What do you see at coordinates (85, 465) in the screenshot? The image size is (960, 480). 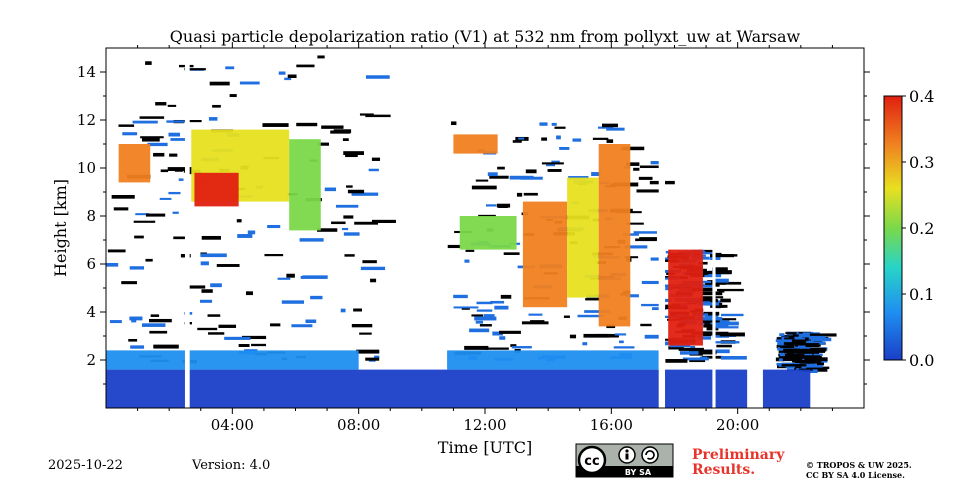 I see `footer-date: 2025-10-22` at bounding box center [85, 465].